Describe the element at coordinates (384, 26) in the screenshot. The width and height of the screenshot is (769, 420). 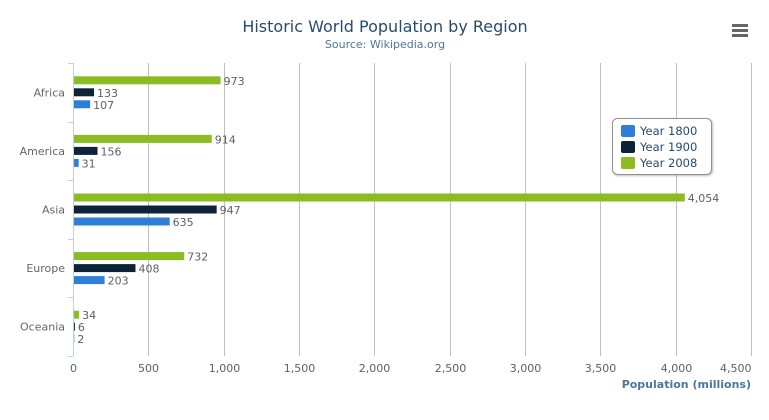
I see `chart-title: Historic World Population by Region` at that location.